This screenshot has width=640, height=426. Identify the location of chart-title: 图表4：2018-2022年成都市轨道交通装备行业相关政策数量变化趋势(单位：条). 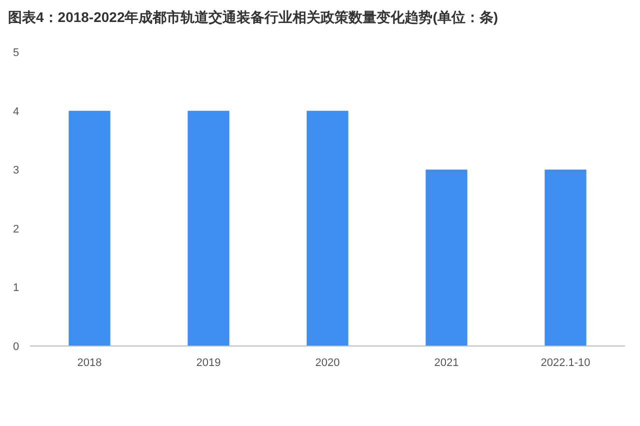
(253, 17).